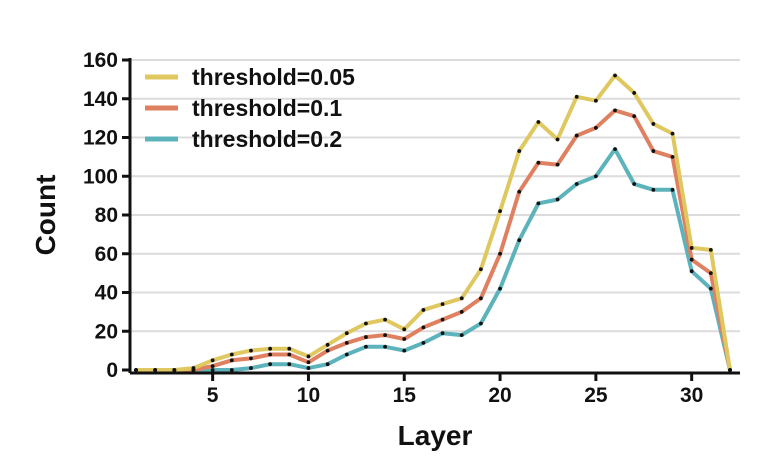  What do you see at coordinates (308, 395) in the screenshot?
I see `x-tick-label: 10` at bounding box center [308, 395].